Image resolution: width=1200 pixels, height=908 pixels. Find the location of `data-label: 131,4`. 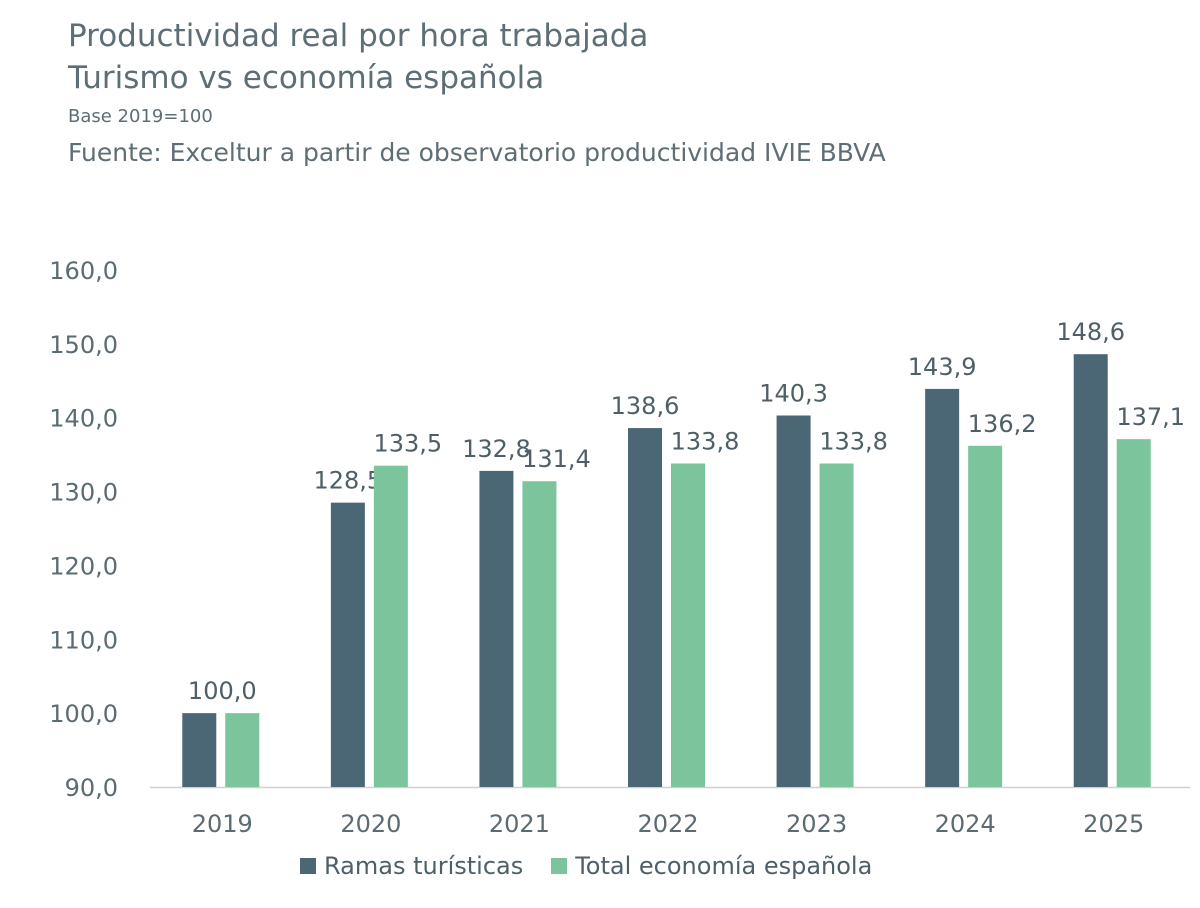

data-label: 131,4 is located at coordinates (556, 459).